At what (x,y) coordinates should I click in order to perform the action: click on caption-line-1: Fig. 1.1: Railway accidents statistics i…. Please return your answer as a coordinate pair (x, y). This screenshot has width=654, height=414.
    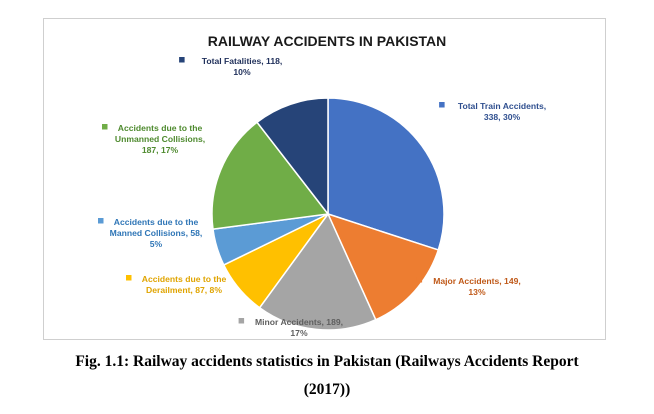
    Looking at the image, I should click on (327, 361).